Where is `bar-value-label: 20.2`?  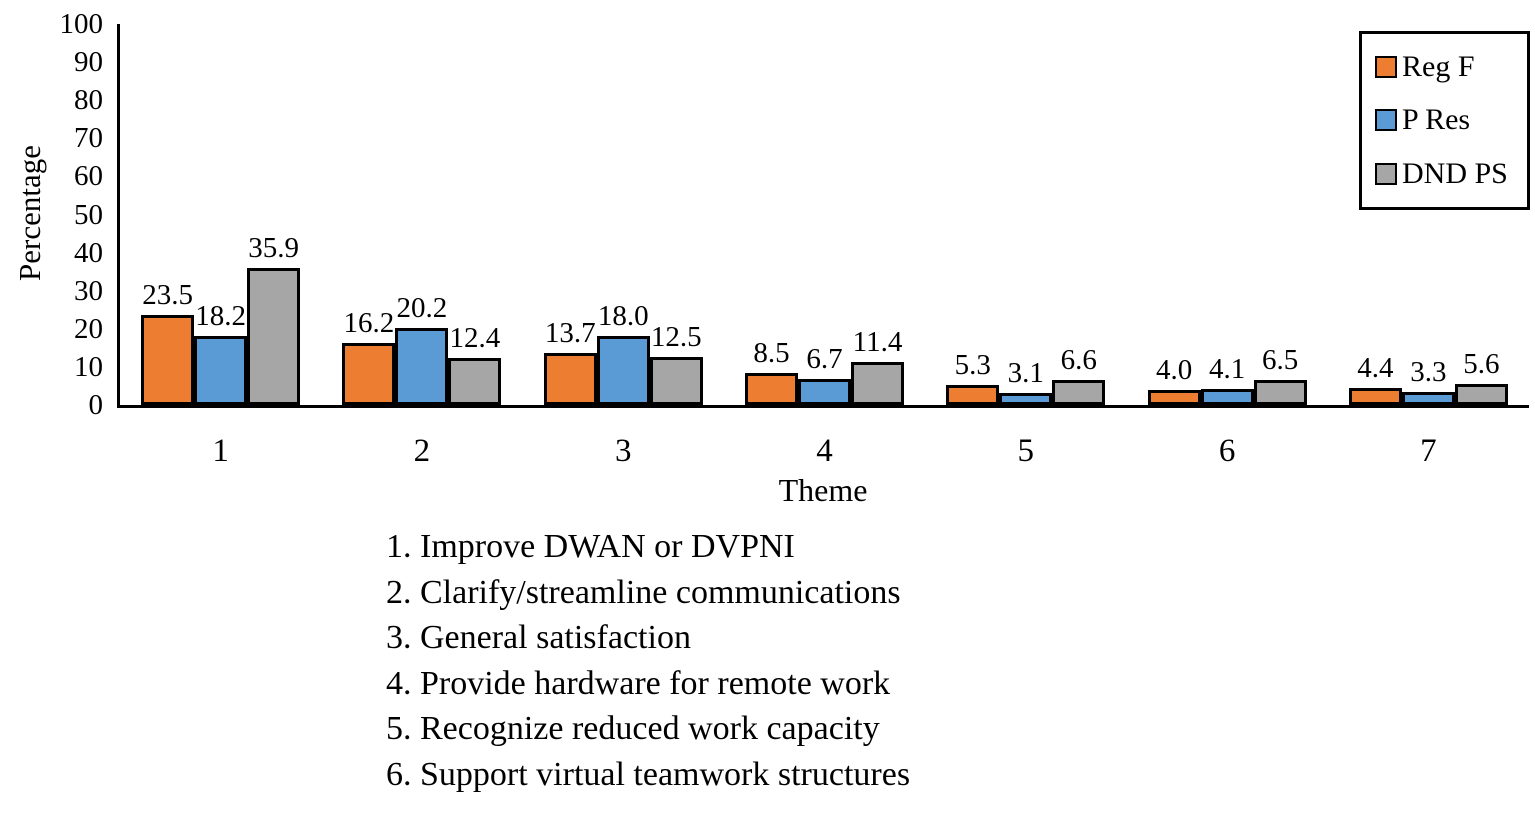 bar-value-label: 20.2 is located at coordinates (422, 308).